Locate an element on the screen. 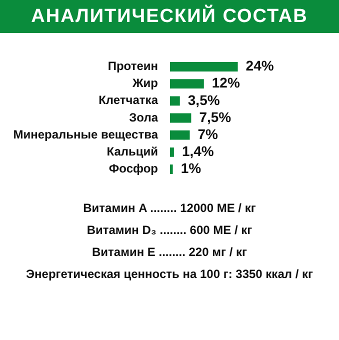 The image size is (339, 340). text: Витамин E ........ 220 мг / кг is located at coordinates (169, 252).